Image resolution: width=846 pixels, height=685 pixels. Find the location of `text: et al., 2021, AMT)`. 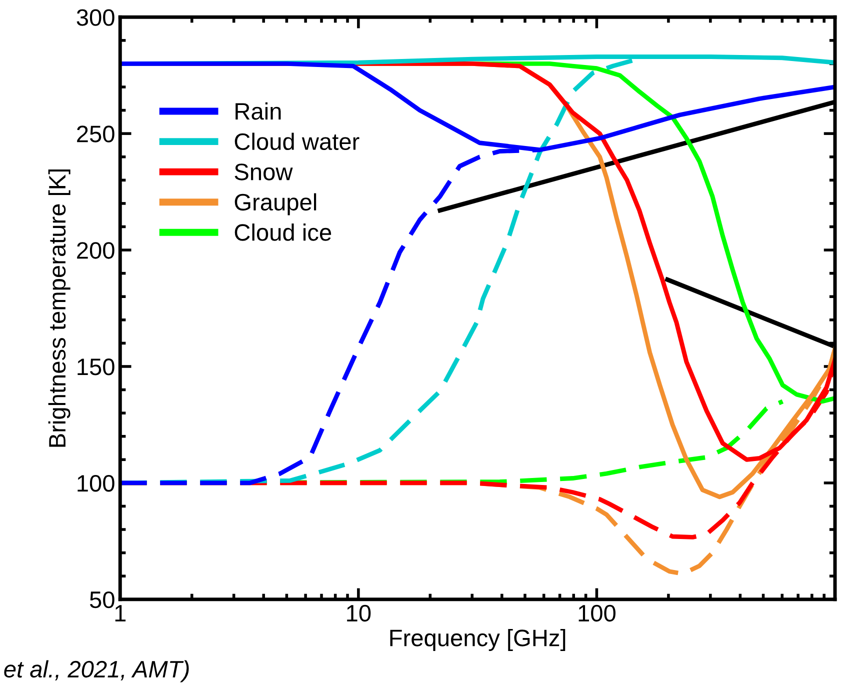

text: et al., 2021, AMT) is located at coordinates (96, 671).